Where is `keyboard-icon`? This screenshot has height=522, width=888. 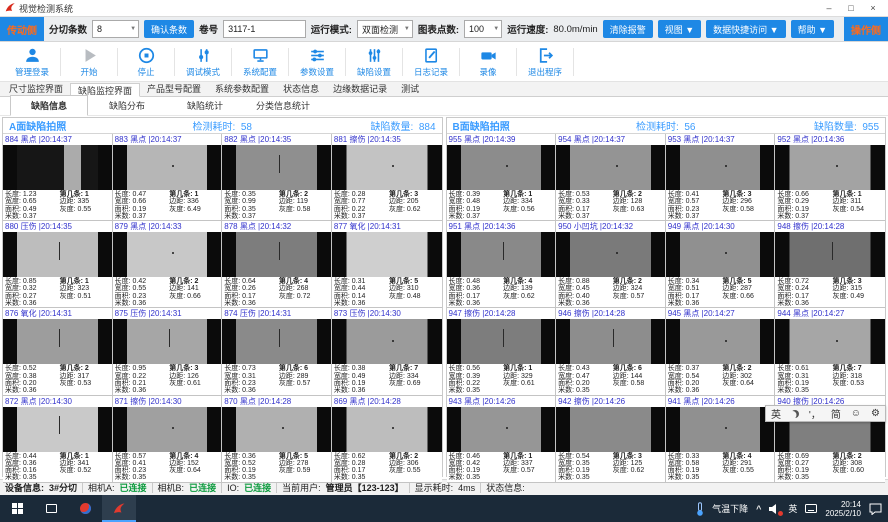
keyboard-icon is located at coordinates (811, 508).